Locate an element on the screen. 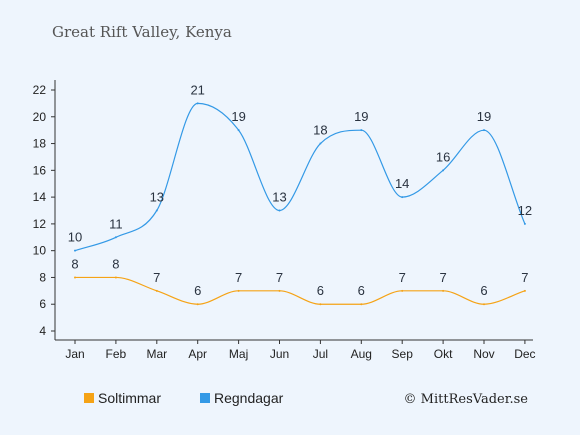 Image resolution: width=580 pixels, height=435 pixels. data-label-regndagar: 16 is located at coordinates (443, 156).